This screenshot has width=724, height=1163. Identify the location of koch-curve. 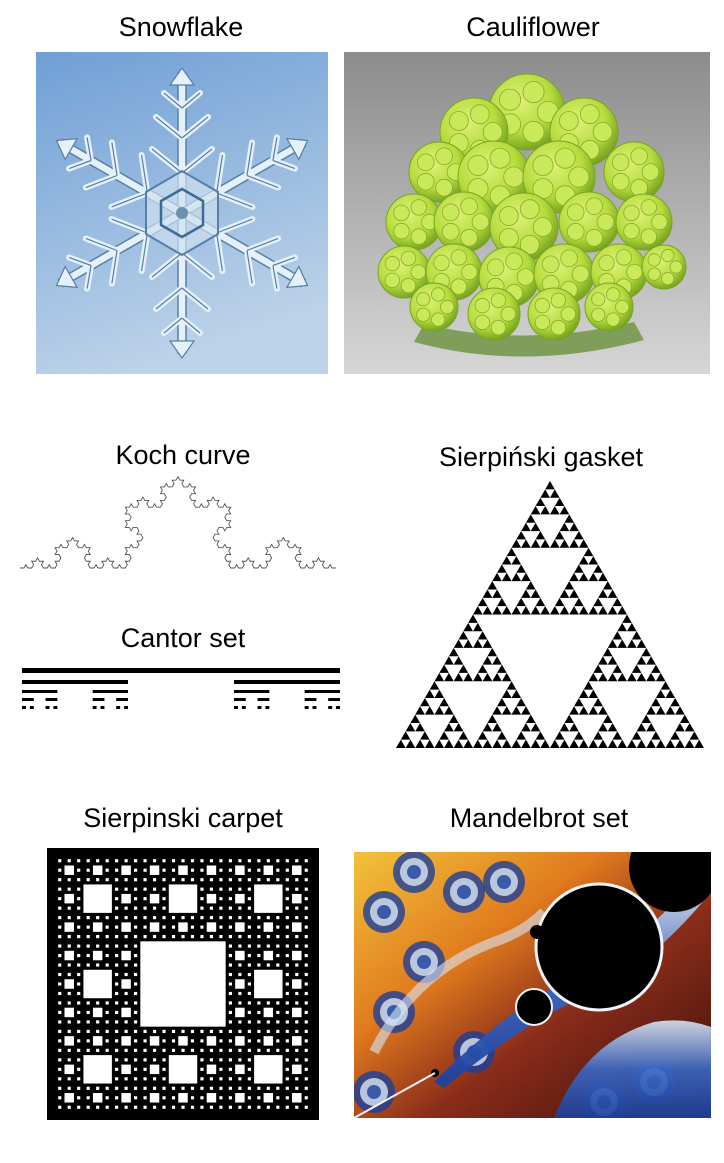
(178, 522).